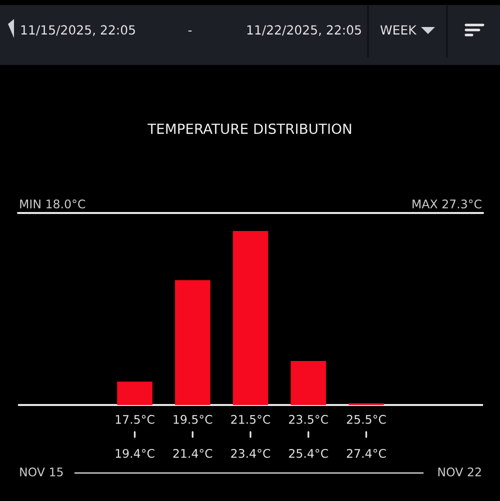  I want to click on text: NOV 22, so click(459, 471).